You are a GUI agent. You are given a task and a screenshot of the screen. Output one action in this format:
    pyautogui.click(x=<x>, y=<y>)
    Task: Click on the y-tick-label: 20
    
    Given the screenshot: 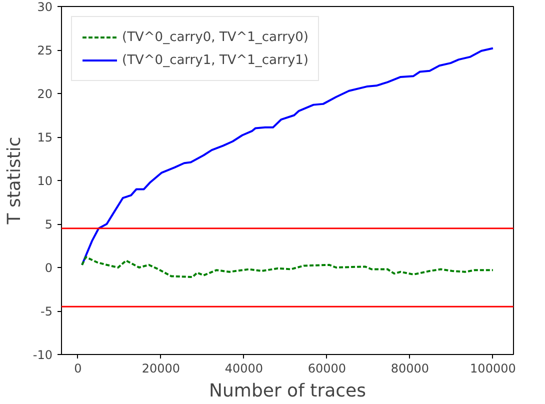 What is the action you would take?
    pyautogui.click(x=45, y=94)
    